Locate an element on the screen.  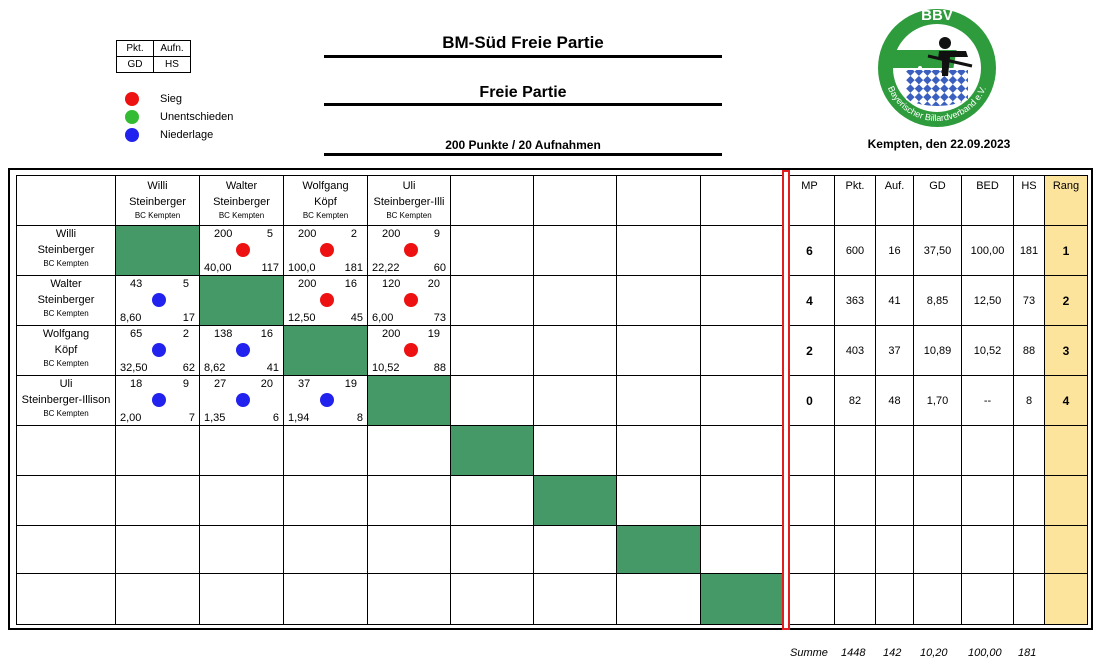
row-header-player: Uli Steinberger-Illison BC Kempten is located at coordinates (66, 400).